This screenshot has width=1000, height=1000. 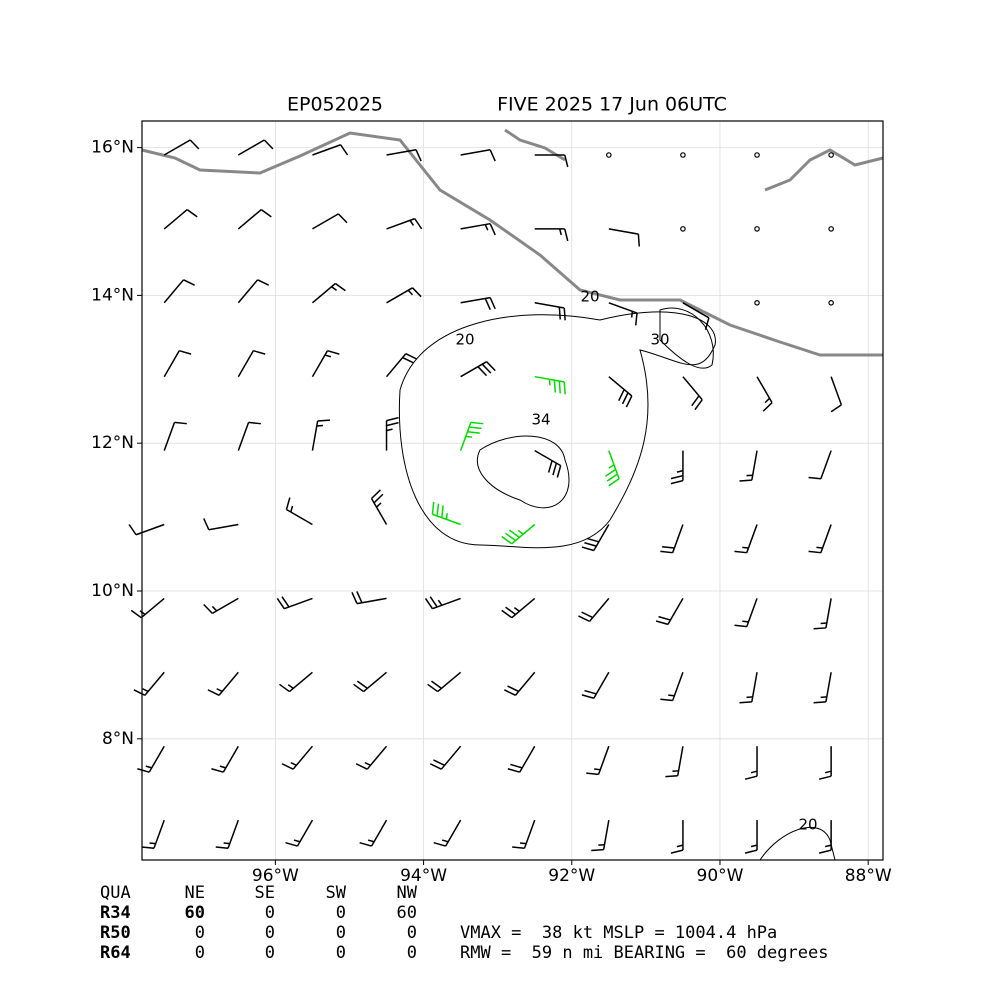 I want to click on table-header: SW, so click(x=336, y=893).